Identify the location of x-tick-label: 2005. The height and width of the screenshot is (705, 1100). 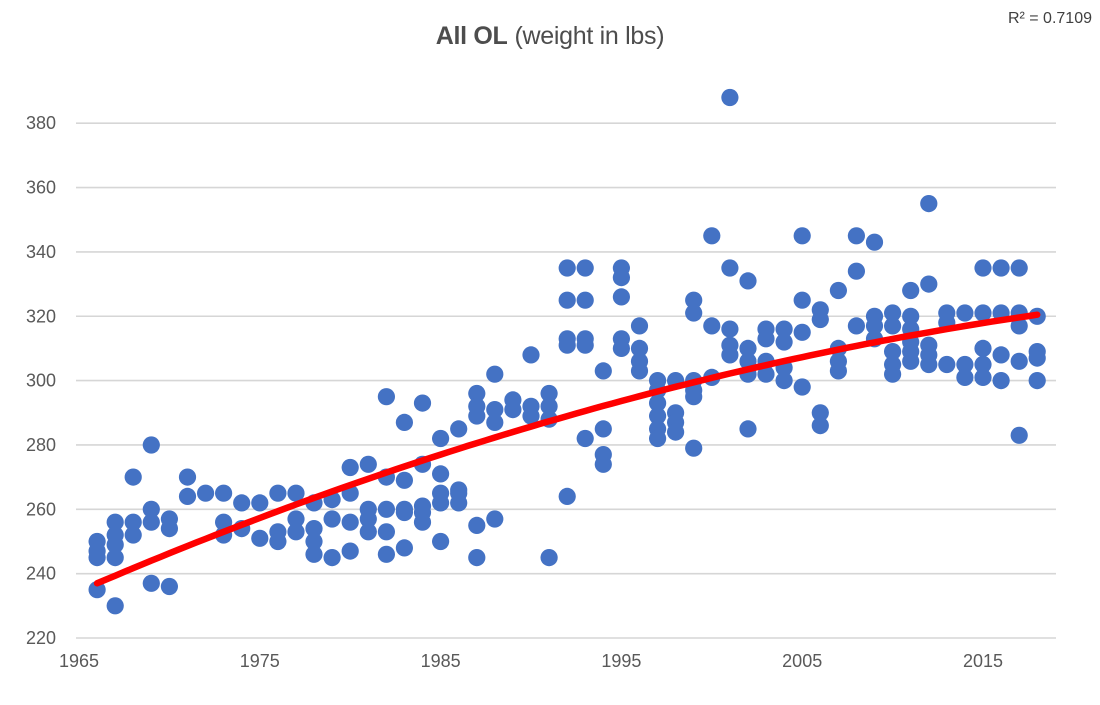
(802, 661).